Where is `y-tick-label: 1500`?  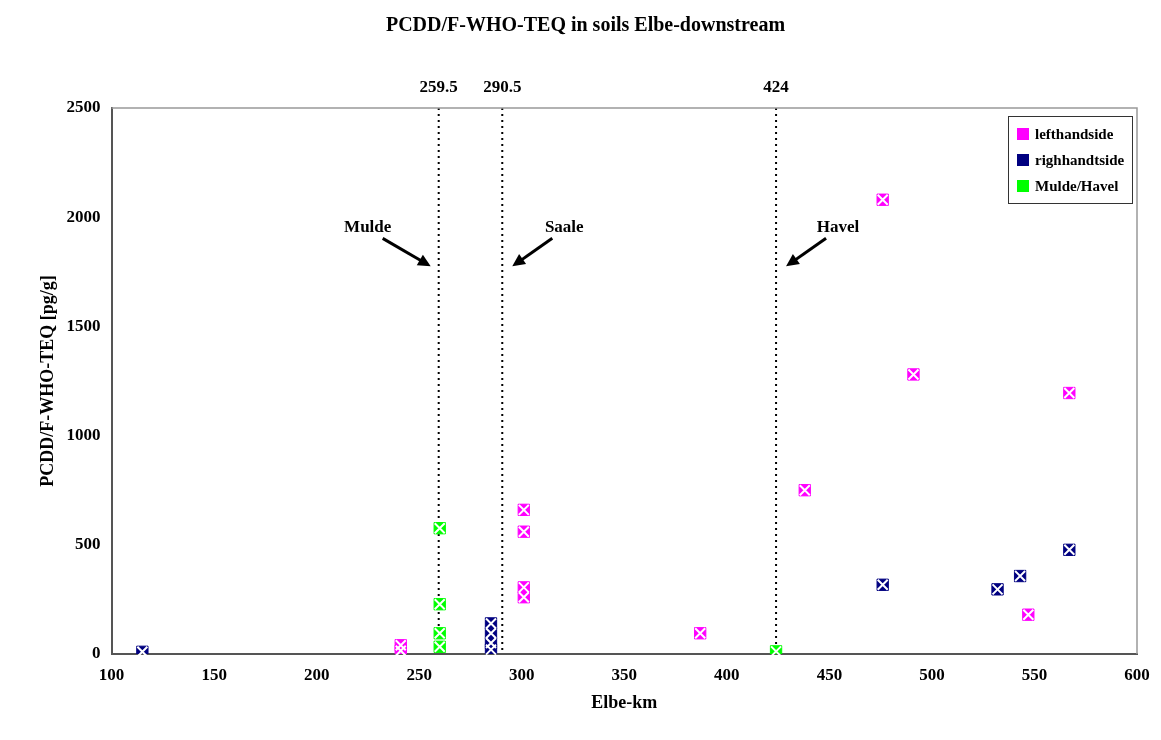 y-tick-label: 1500 is located at coordinates (83, 325).